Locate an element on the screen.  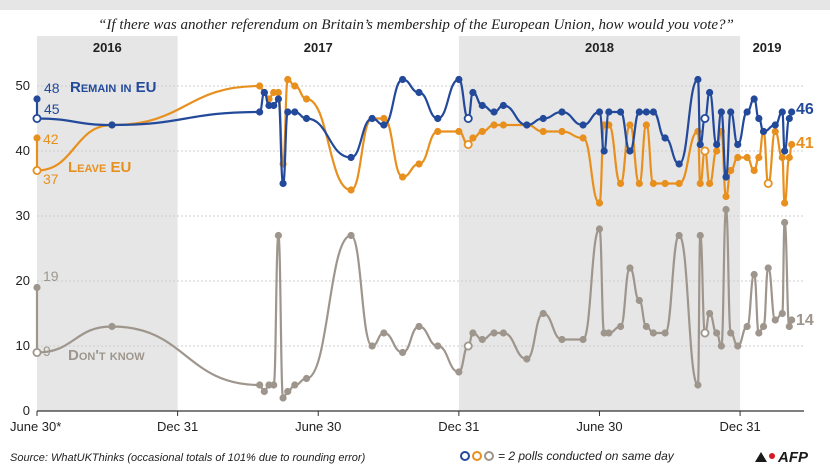
start-value-leave-0: 42 is located at coordinates (51, 139).